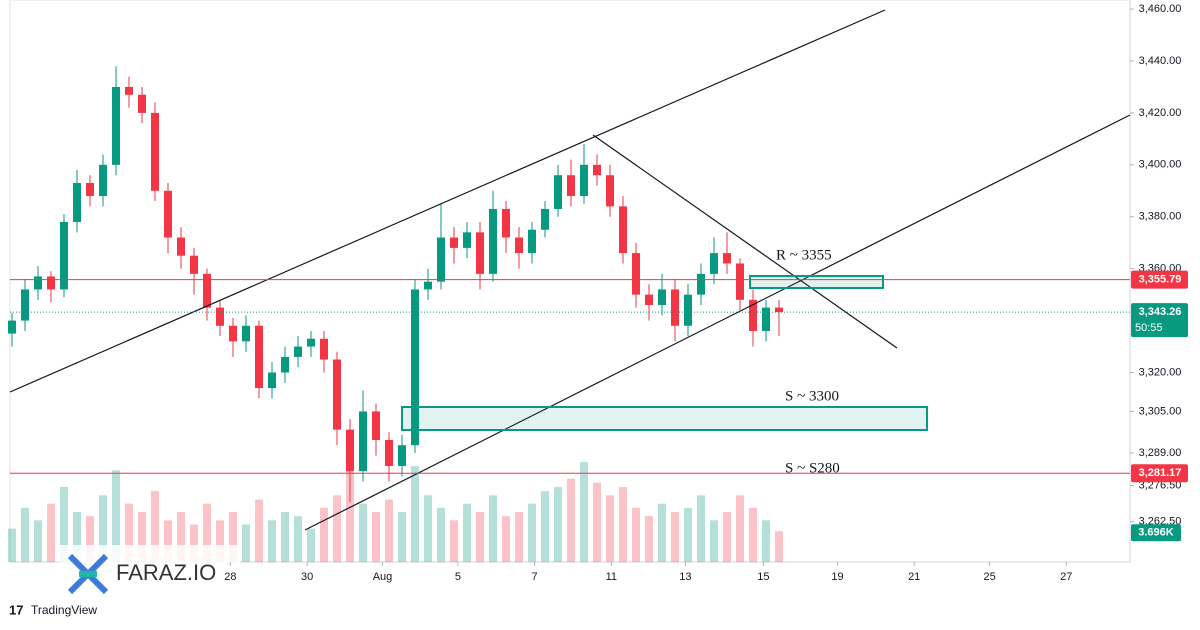  What do you see at coordinates (837, 577) in the screenshot?
I see `x-tick-label: 19` at bounding box center [837, 577].